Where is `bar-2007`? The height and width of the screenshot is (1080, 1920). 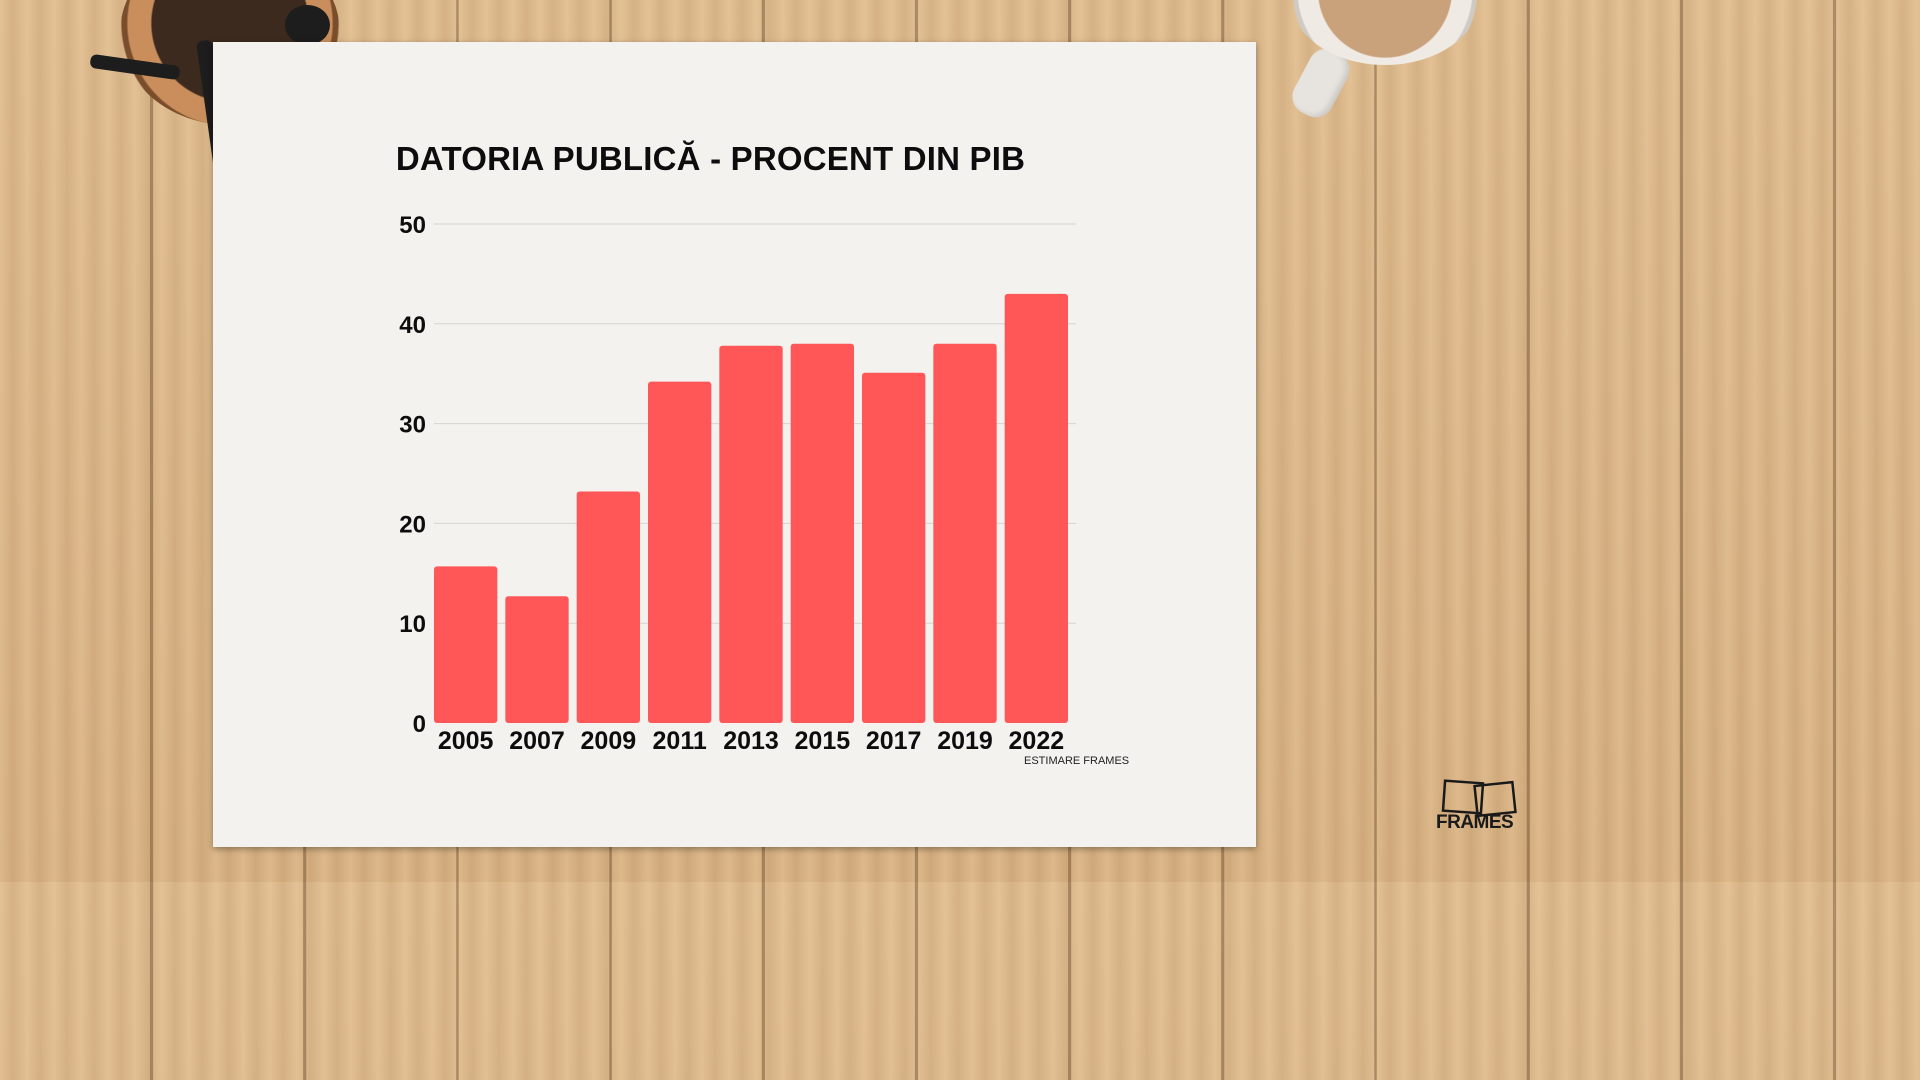
bar-2007 is located at coordinates (537, 659).